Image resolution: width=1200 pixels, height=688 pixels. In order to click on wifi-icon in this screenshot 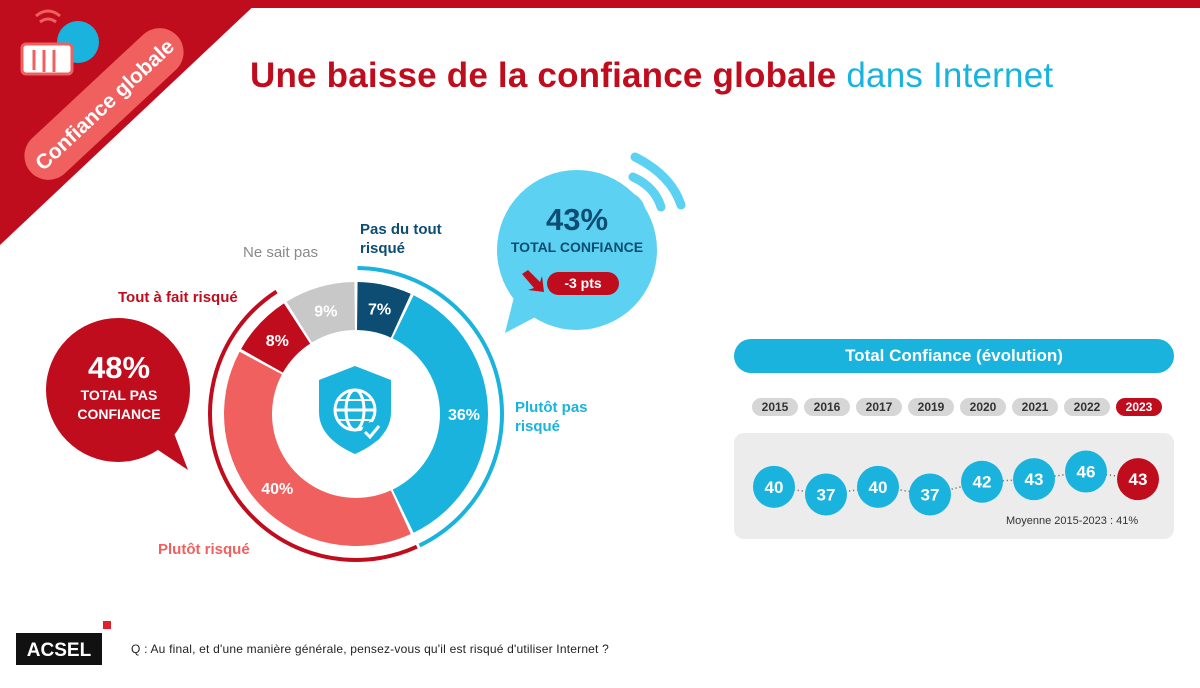, I will do `click(655, 184)`.